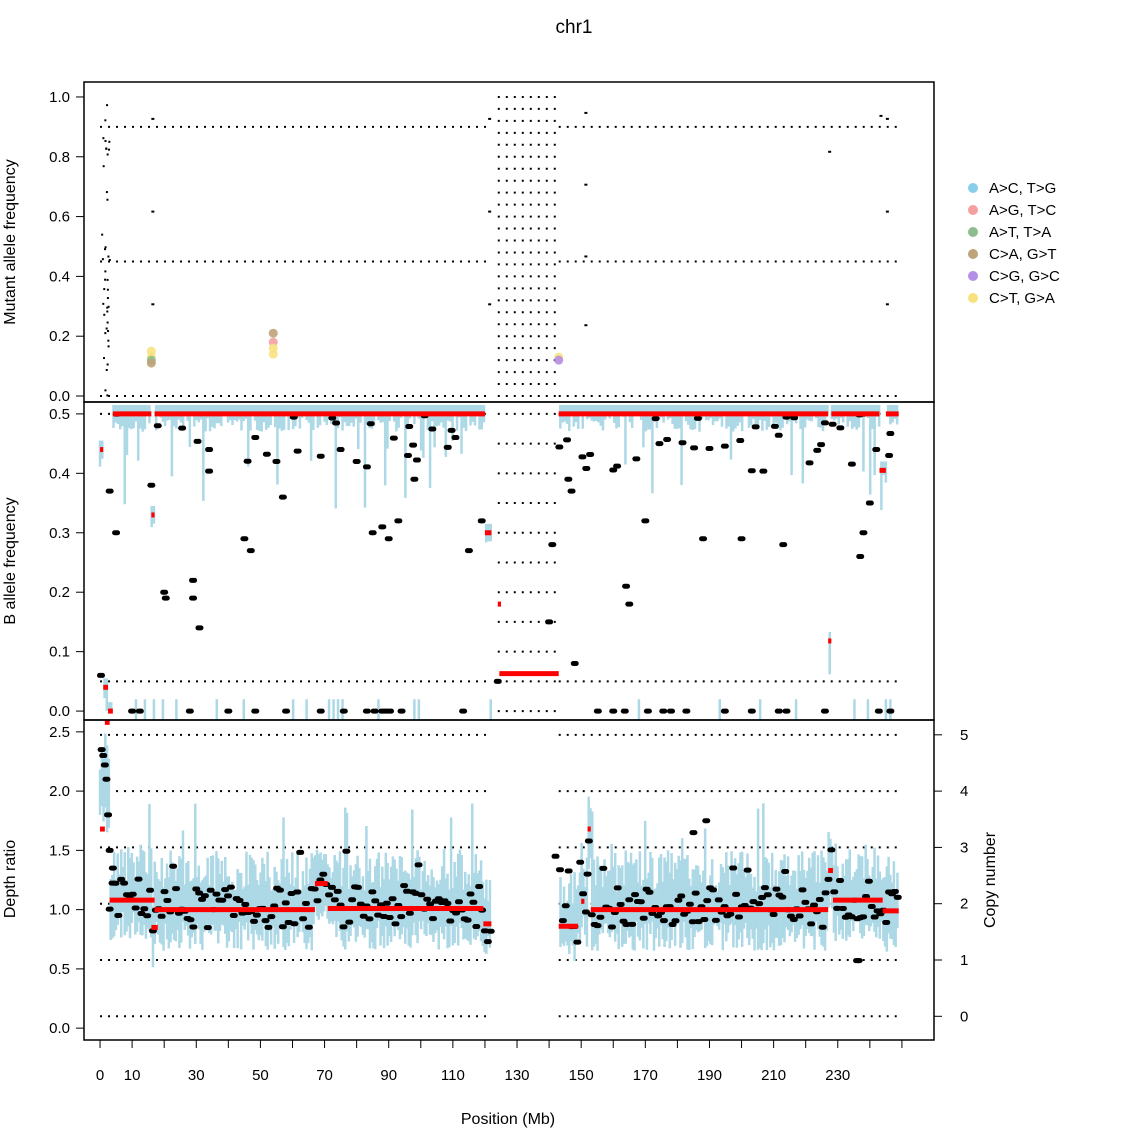 The image size is (1141, 1136). What do you see at coordinates (964, 1016) in the screenshot?
I see `copy-number-tick-label: 0` at bounding box center [964, 1016].